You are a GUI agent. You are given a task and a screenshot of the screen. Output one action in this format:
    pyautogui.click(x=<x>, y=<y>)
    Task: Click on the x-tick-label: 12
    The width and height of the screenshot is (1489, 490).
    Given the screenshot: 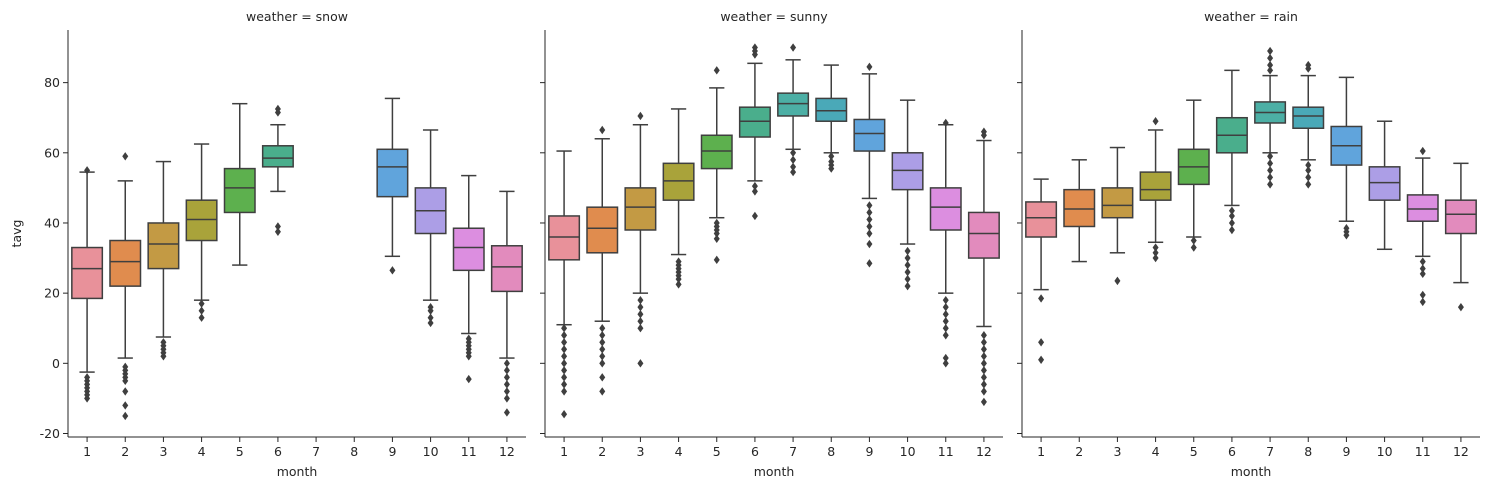 What is the action you would take?
    pyautogui.click(x=1461, y=451)
    